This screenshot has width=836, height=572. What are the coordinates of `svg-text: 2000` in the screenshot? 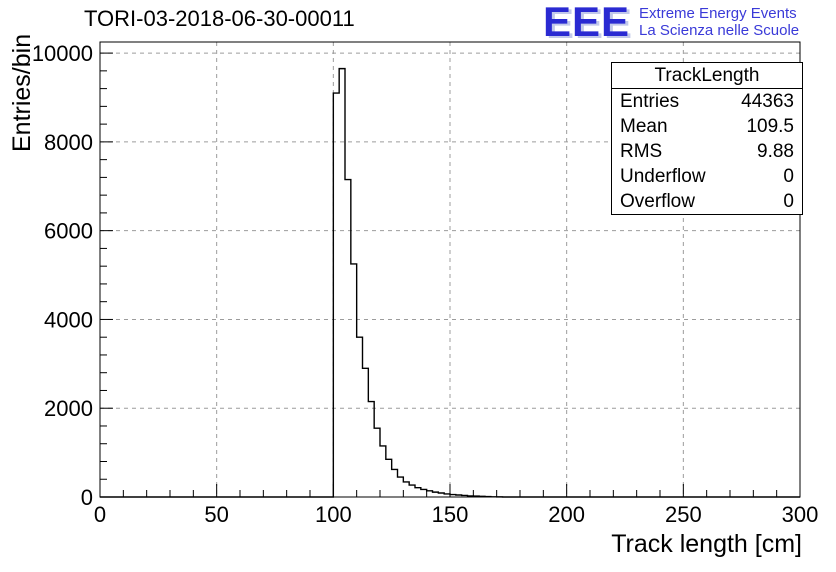 It's located at (68, 408).